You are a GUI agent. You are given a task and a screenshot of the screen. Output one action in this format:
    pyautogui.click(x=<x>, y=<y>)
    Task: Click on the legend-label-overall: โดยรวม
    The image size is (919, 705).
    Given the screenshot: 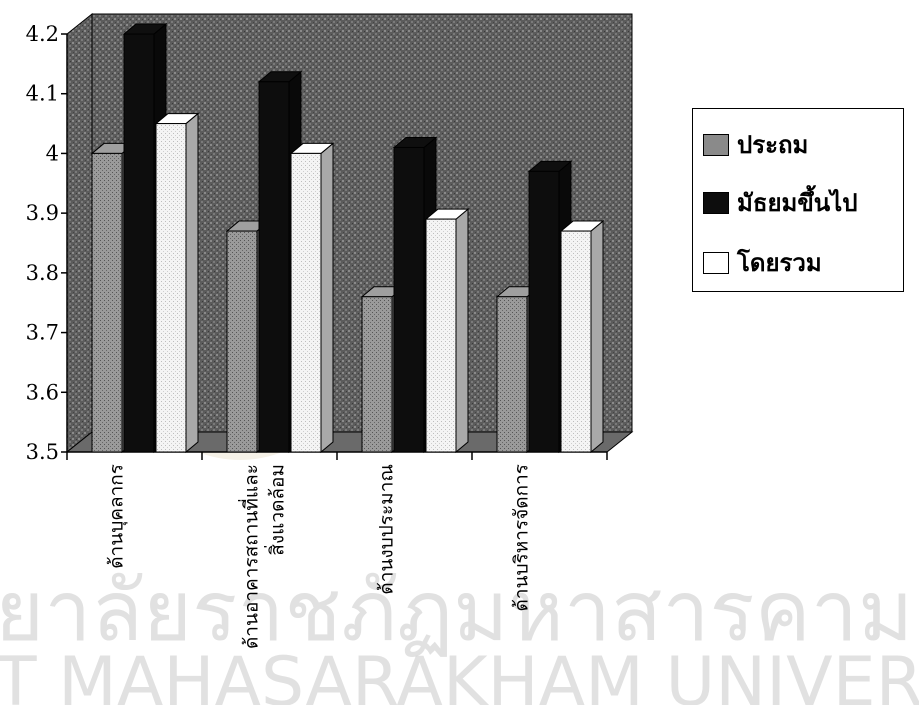 What is the action you would take?
    pyautogui.click(x=779, y=262)
    